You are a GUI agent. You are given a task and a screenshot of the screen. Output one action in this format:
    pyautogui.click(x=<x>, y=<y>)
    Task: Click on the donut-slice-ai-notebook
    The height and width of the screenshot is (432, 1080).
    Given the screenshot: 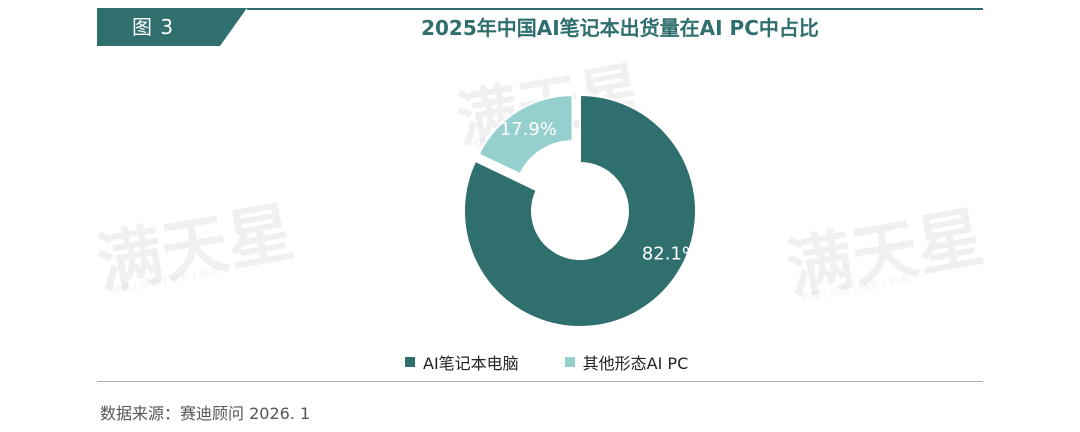 What is the action you would take?
    pyautogui.click(x=580, y=210)
    